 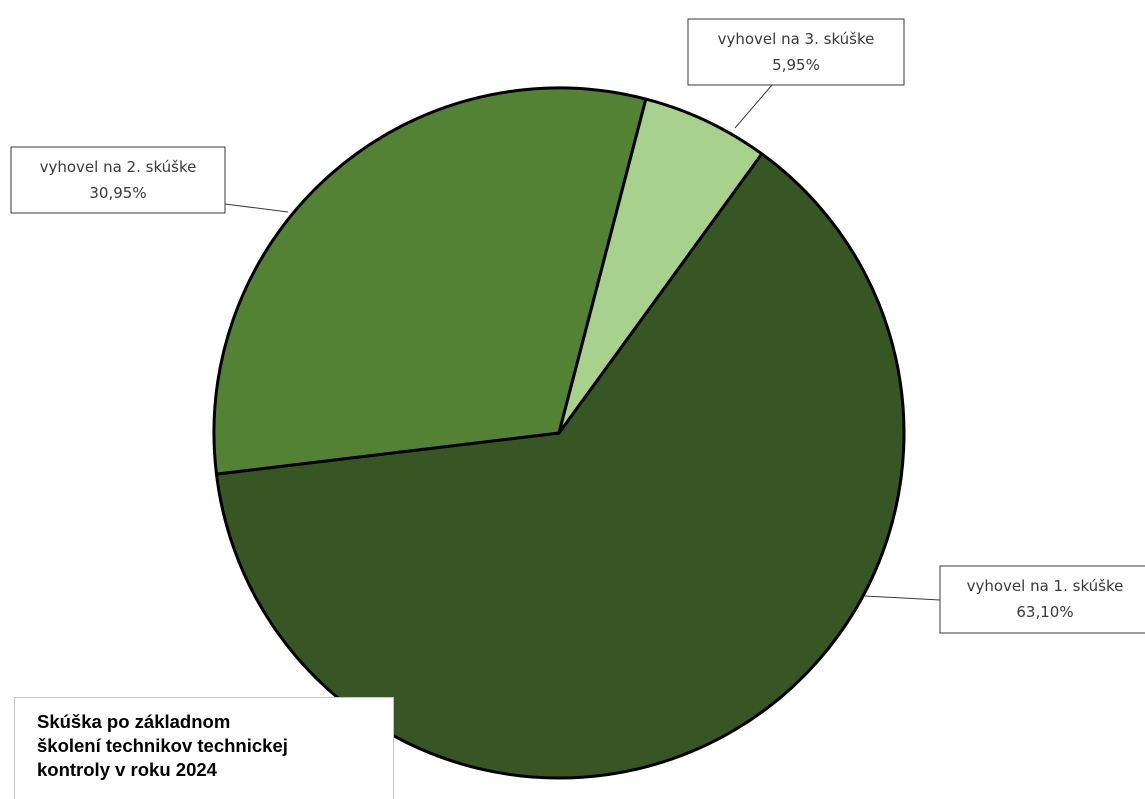 I want to click on data-label-category-1: vyhovel na 1. skúške, so click(x=1045, y=586).